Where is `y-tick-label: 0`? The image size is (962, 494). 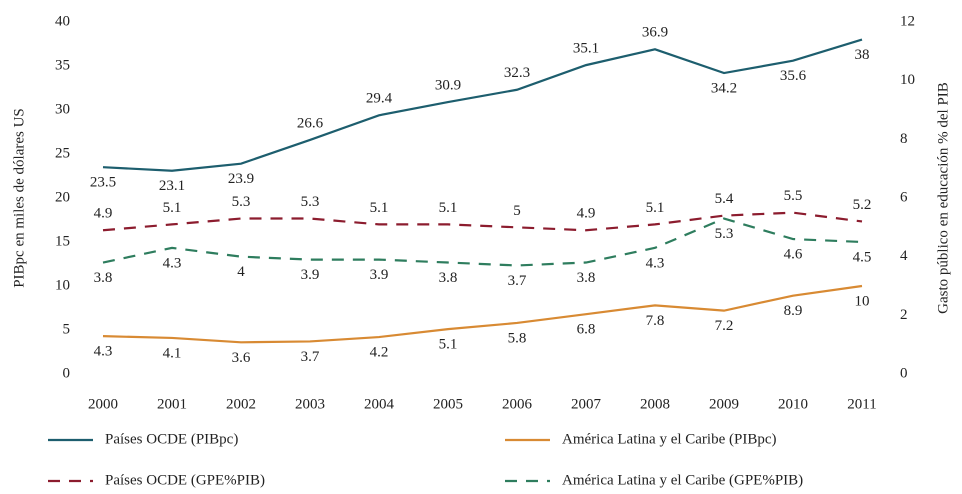
y-tick-label: 0 is located at coordinates (67, 373).